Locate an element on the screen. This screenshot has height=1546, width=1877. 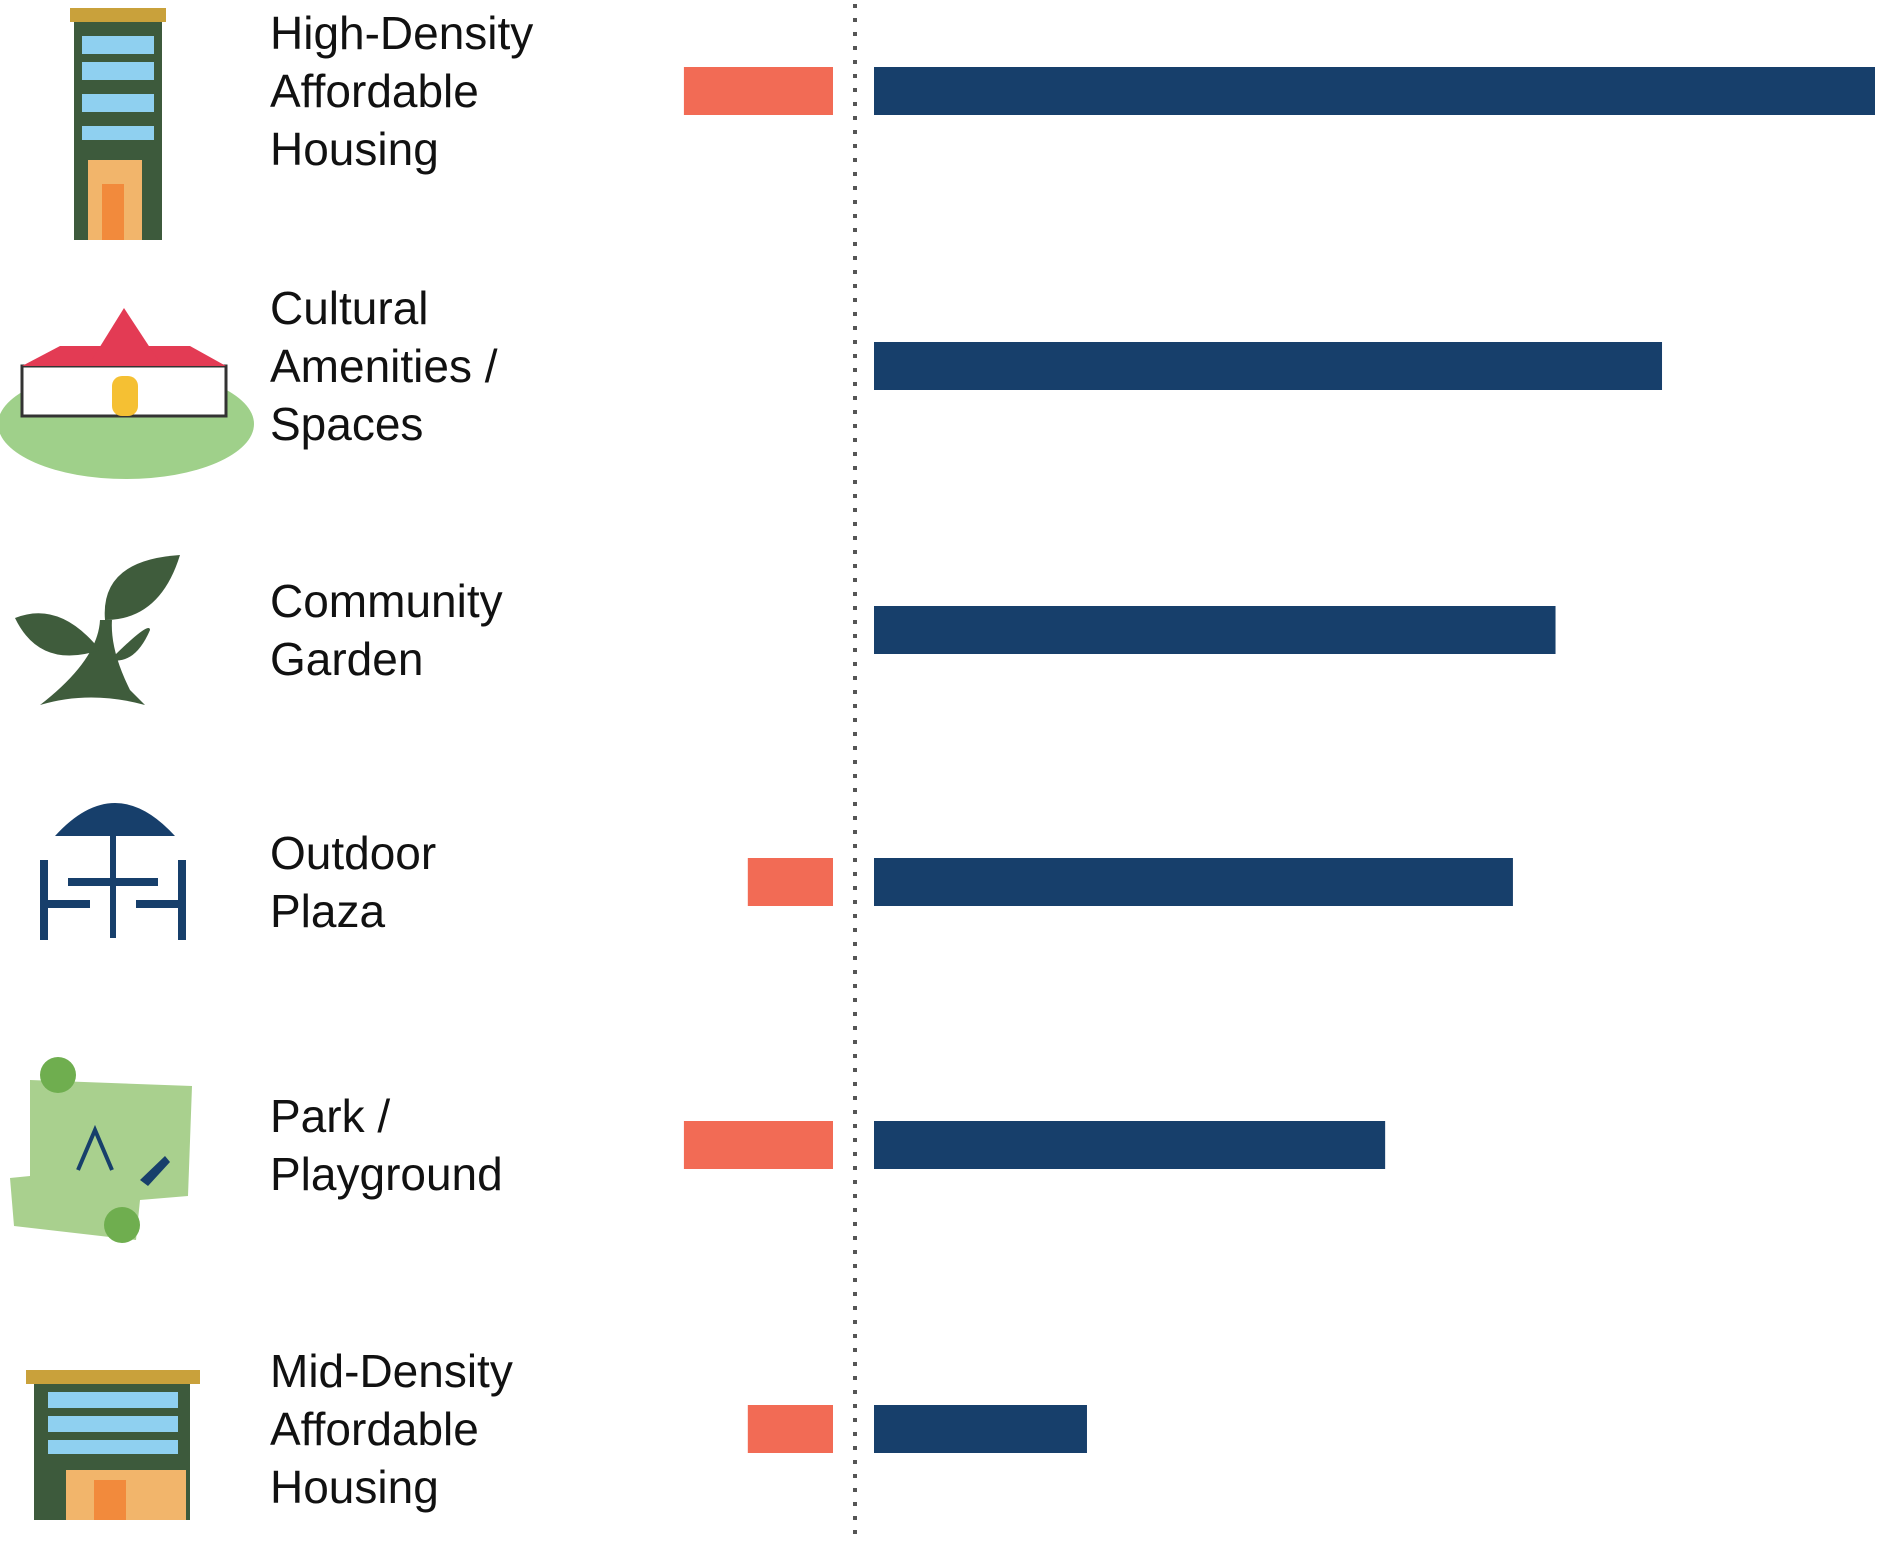
category-label: Community is located at coordinates (386, 601).